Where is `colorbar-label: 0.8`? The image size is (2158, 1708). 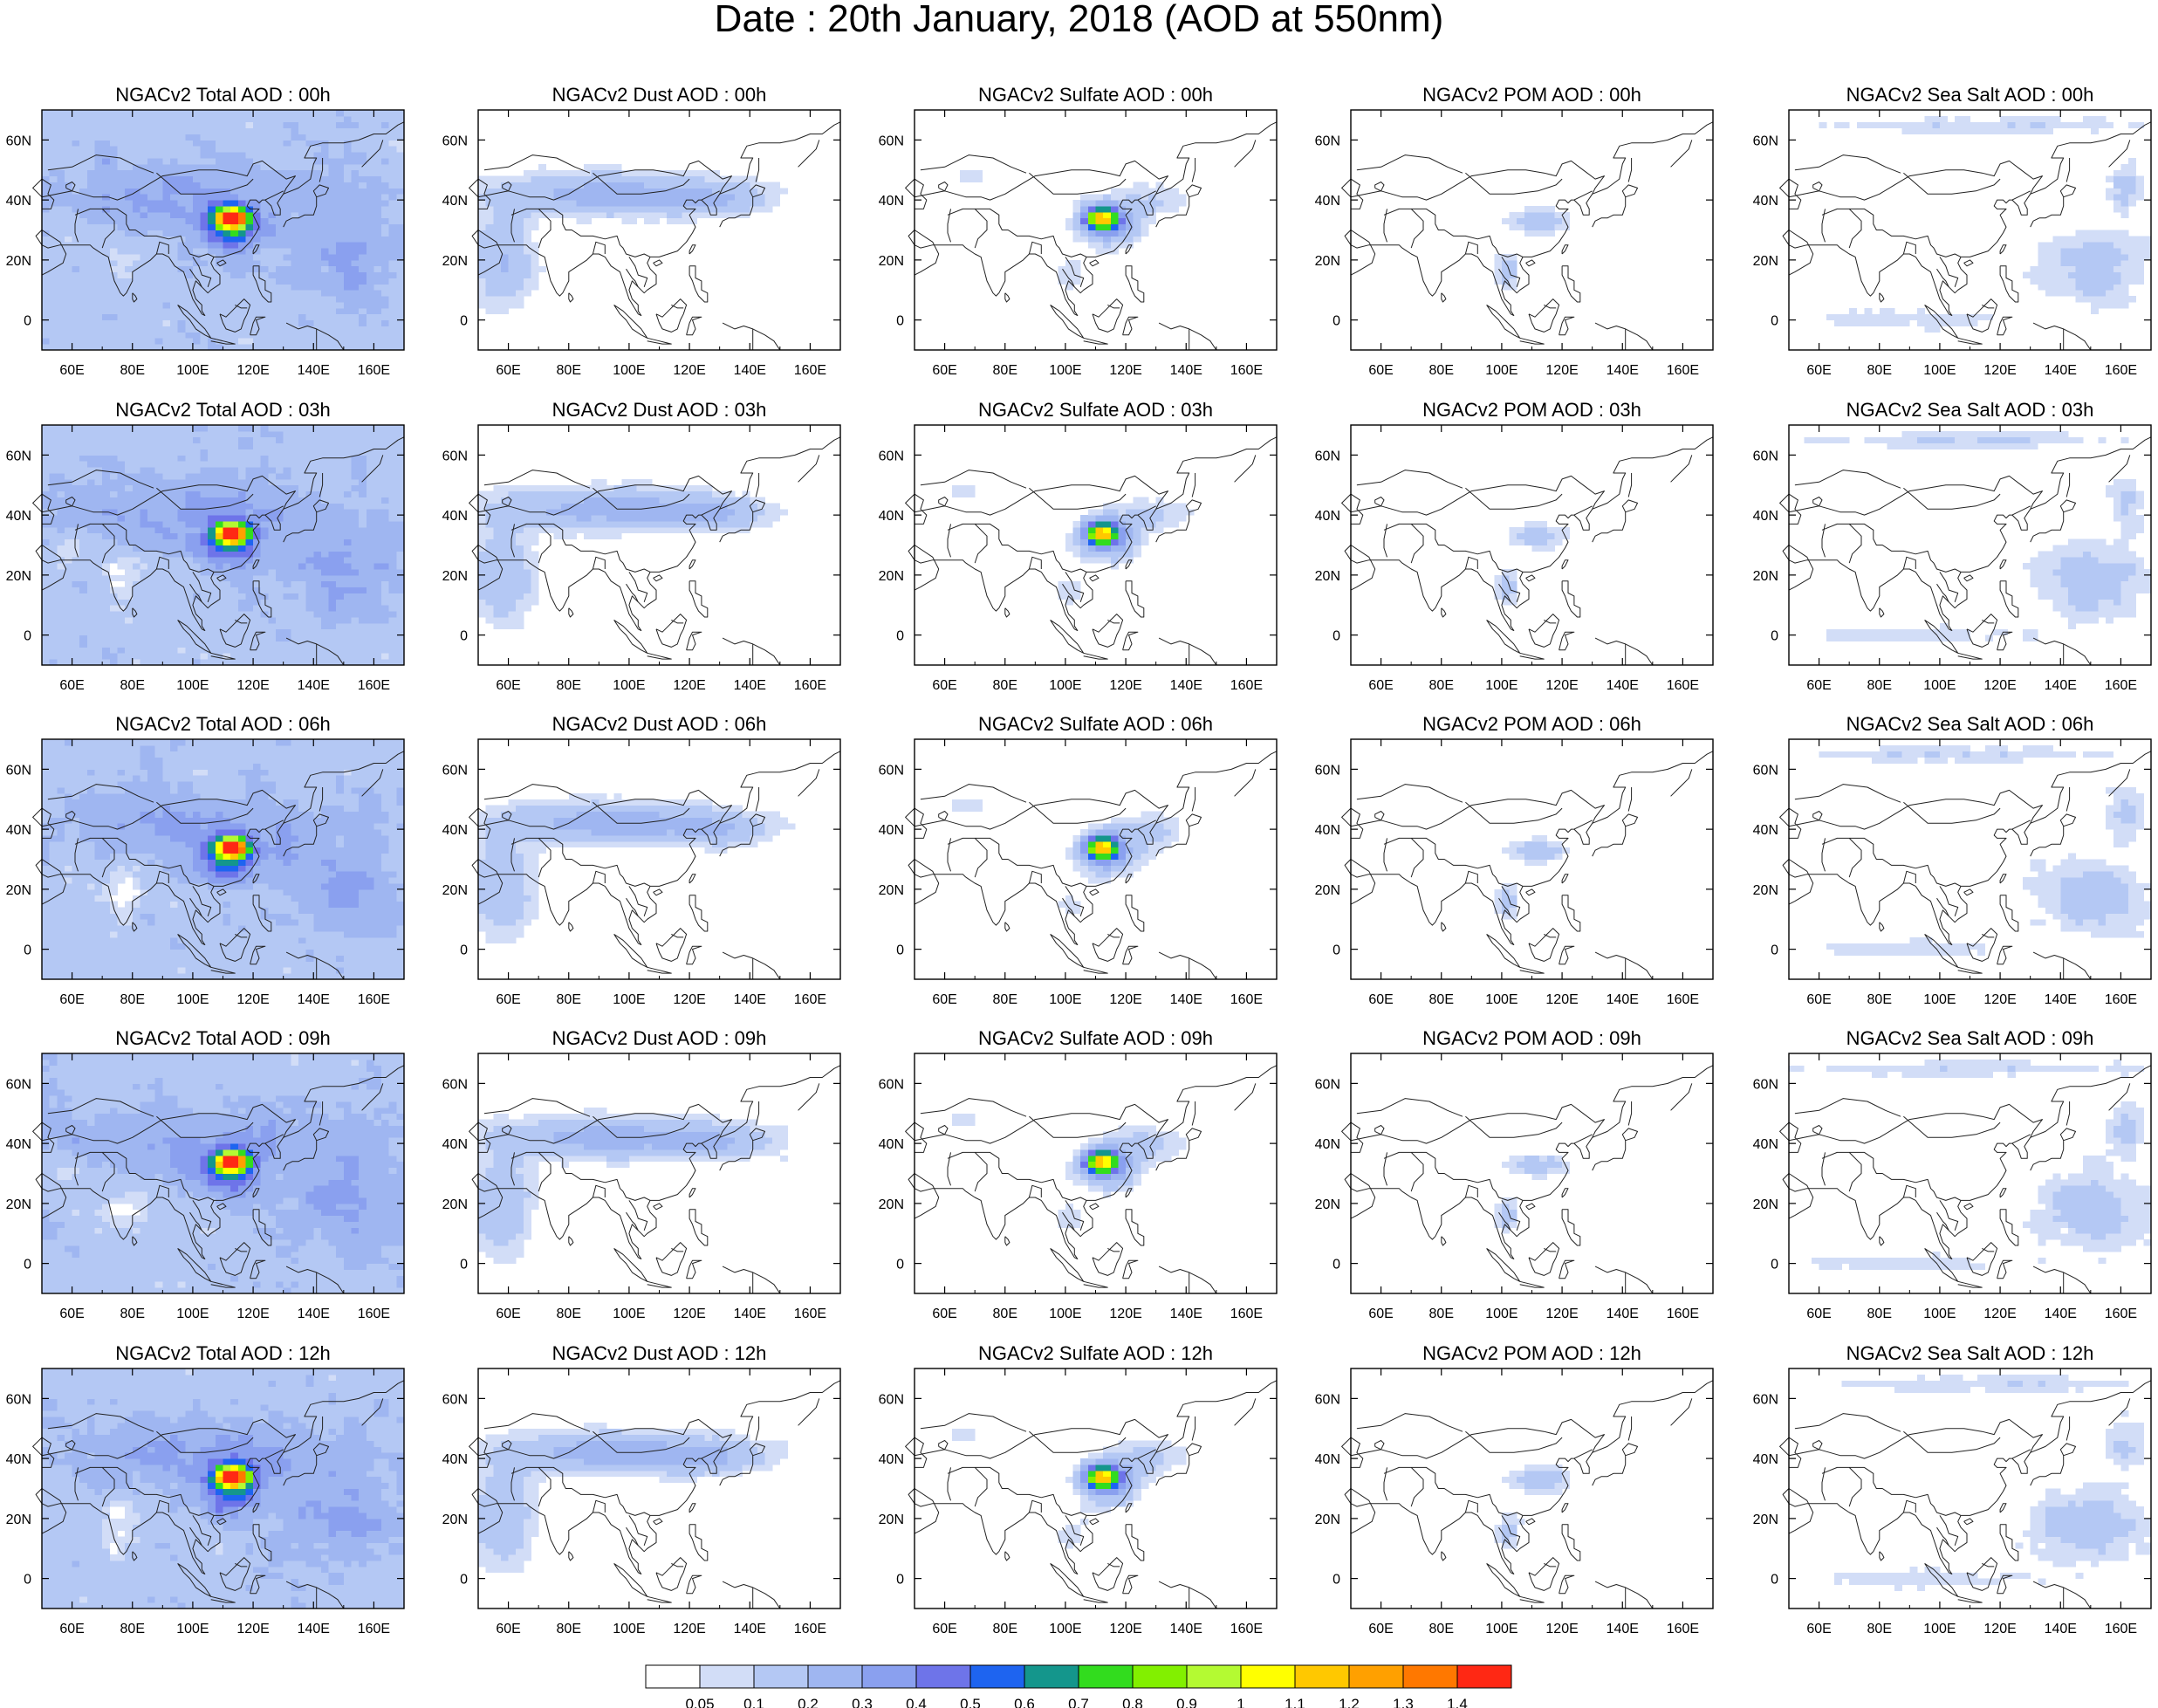 colorbar-label: 0.8 is located at coordinates (1132, 1702).